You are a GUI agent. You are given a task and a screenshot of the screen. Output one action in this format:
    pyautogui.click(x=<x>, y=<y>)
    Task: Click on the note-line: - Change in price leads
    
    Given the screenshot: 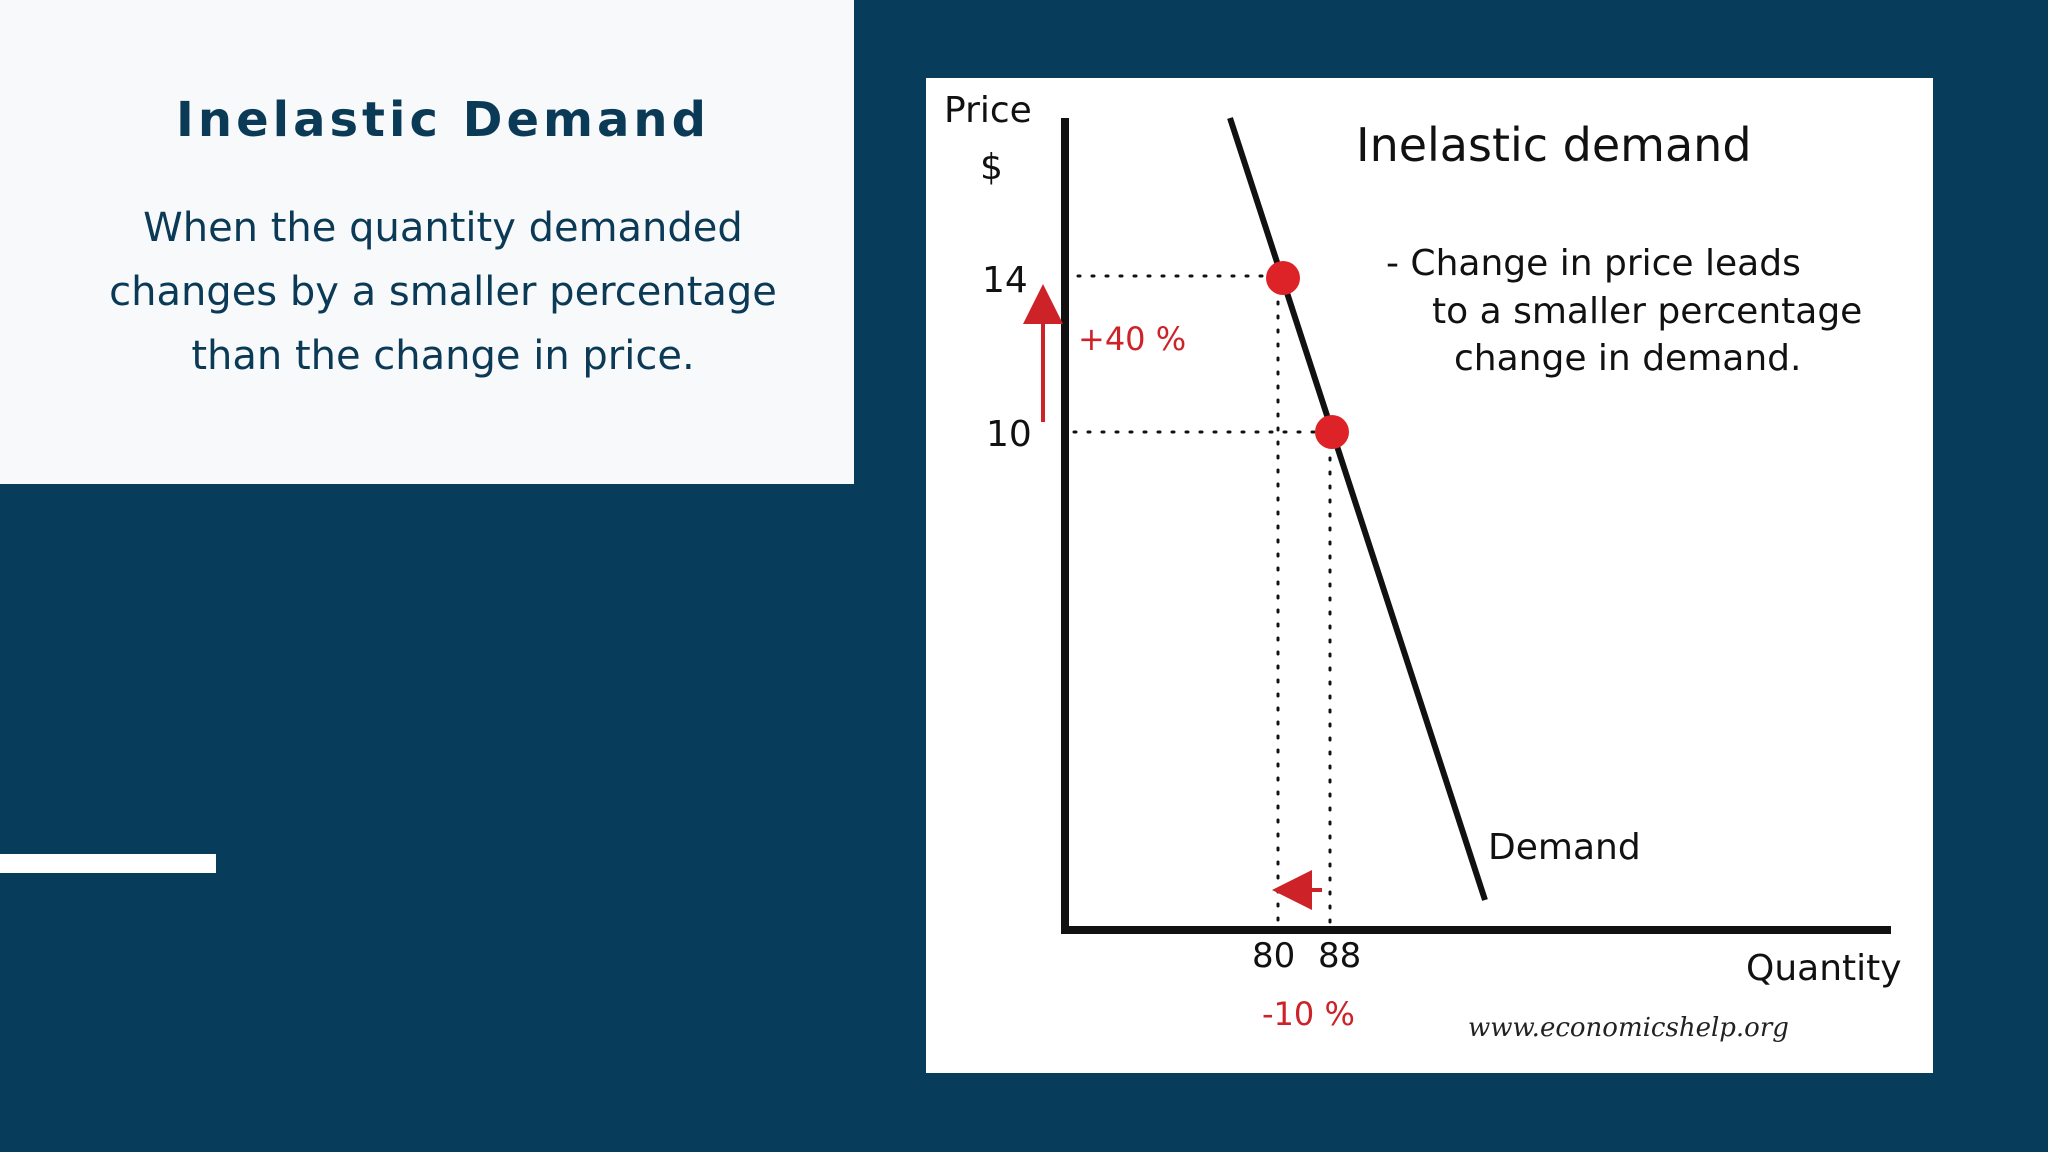 What is the action you would take?
    pyautogui.click(x=1593, y=263)
    